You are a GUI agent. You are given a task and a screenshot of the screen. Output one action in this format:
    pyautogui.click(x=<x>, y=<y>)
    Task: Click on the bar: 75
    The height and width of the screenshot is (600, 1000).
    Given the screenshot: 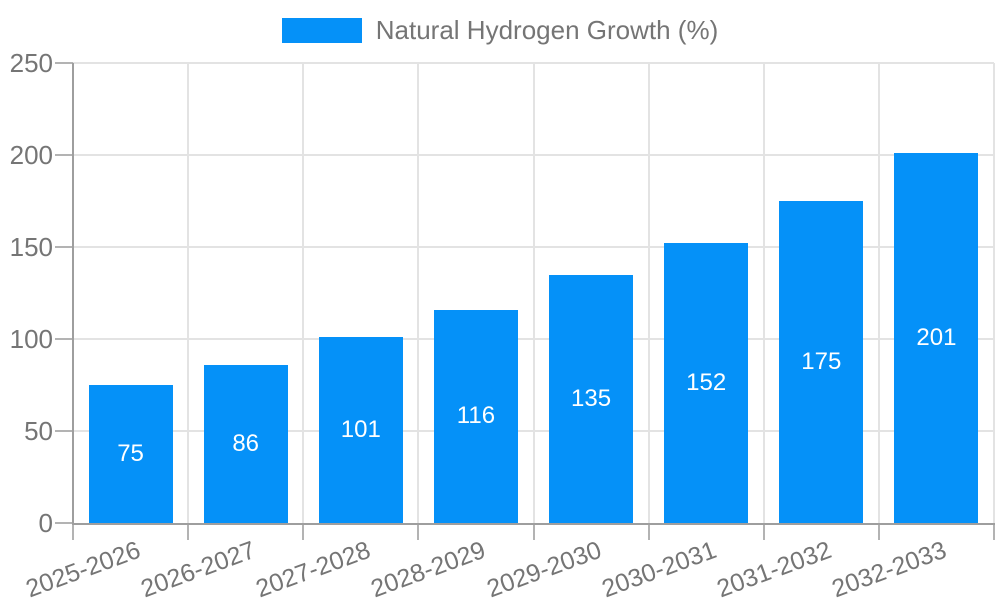 What is the action you would take?
    pyautogui.click(x=130, y=454)
    